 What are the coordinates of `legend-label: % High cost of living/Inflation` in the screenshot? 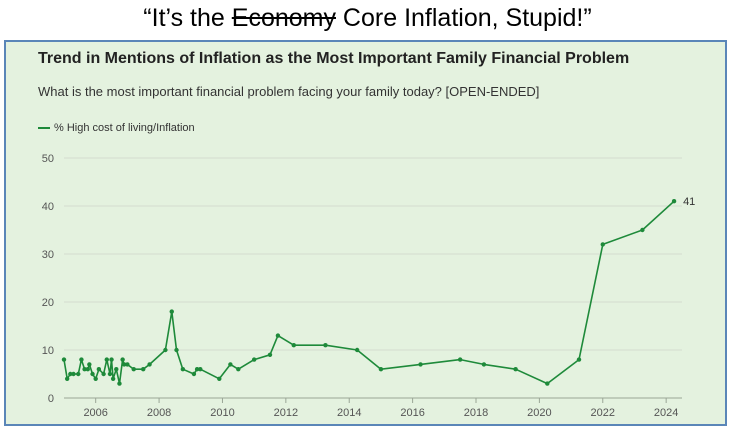 It's located at (124, 128).